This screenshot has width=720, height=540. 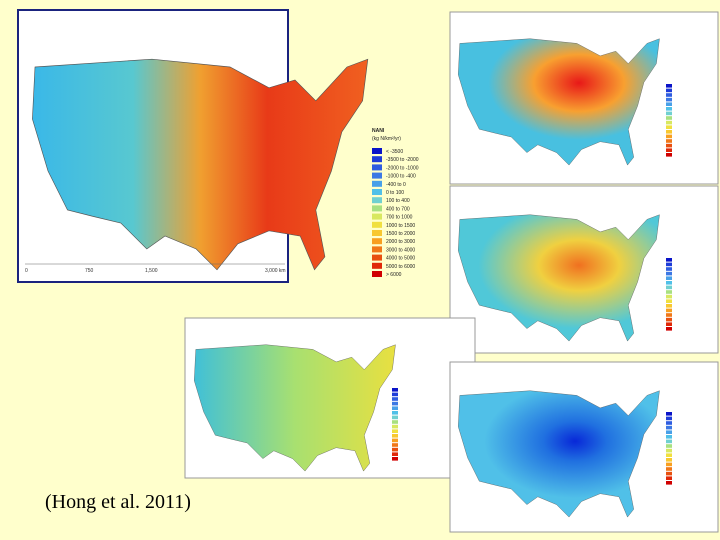 I want to click on legend-label: 2000 to 3000, so click(x=400, y=242).